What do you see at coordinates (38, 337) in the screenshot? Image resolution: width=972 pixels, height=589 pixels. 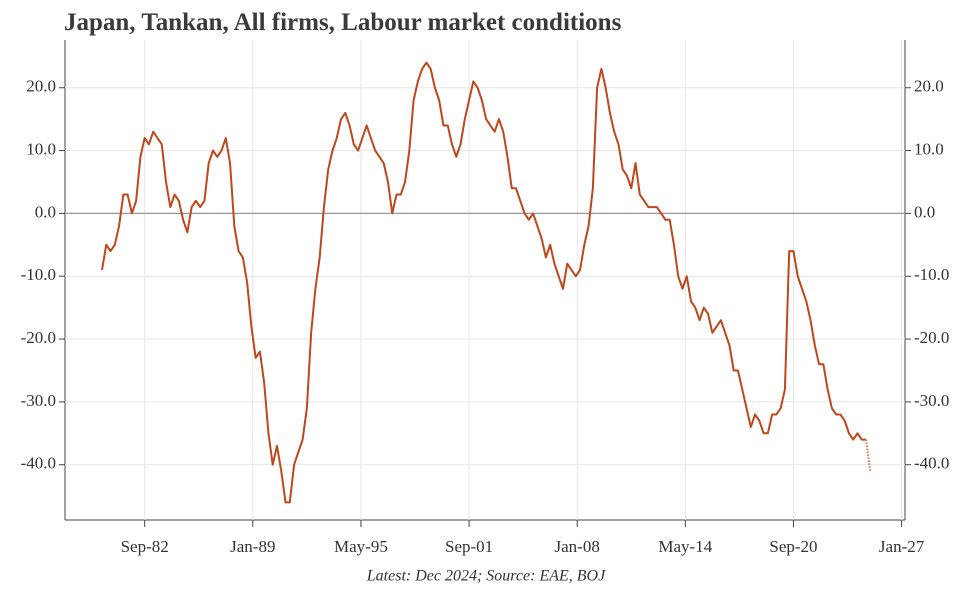 I see `y-tick-label: -20.0` at bounding box center [38, 337].